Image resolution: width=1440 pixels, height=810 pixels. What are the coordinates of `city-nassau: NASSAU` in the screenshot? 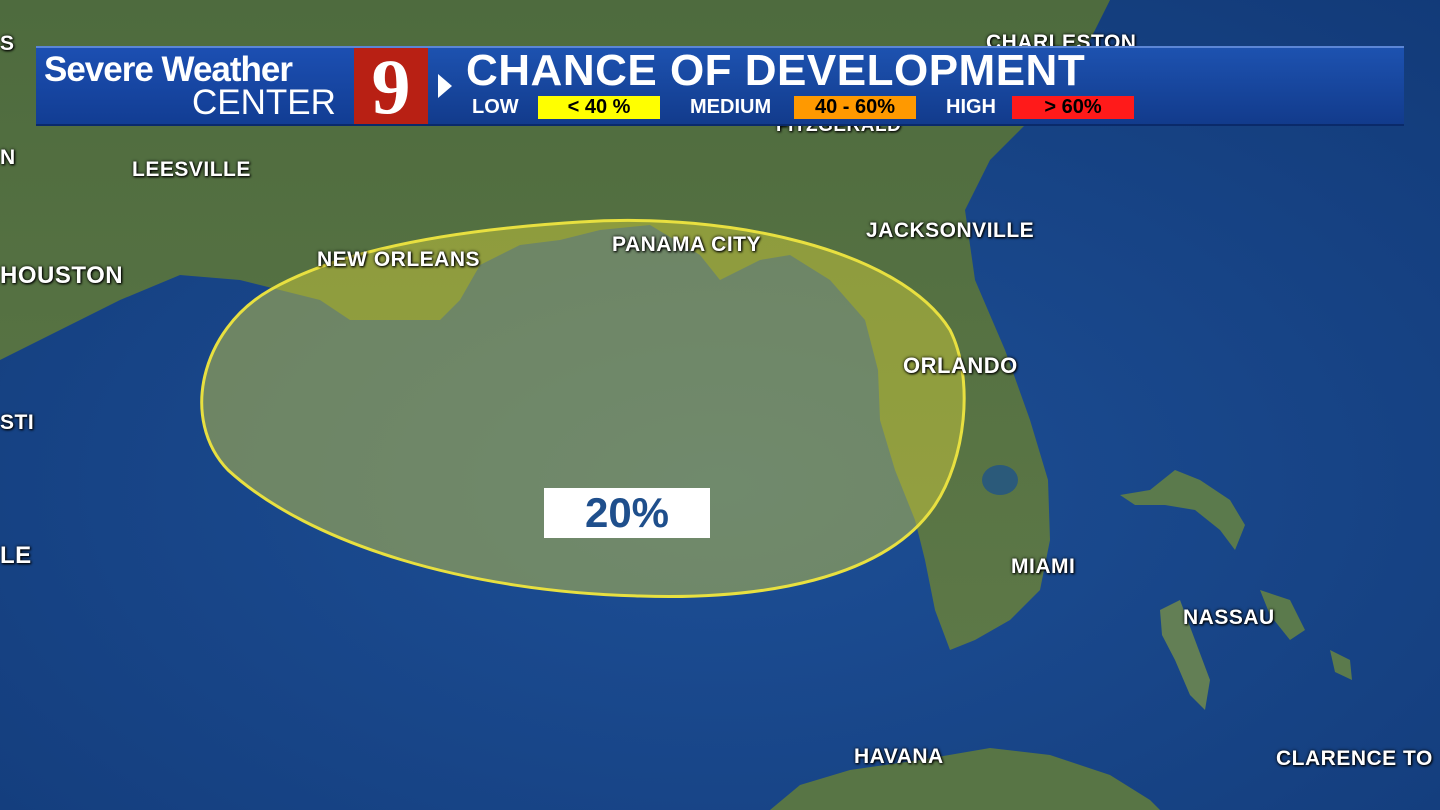 It's located at (1229, 617).